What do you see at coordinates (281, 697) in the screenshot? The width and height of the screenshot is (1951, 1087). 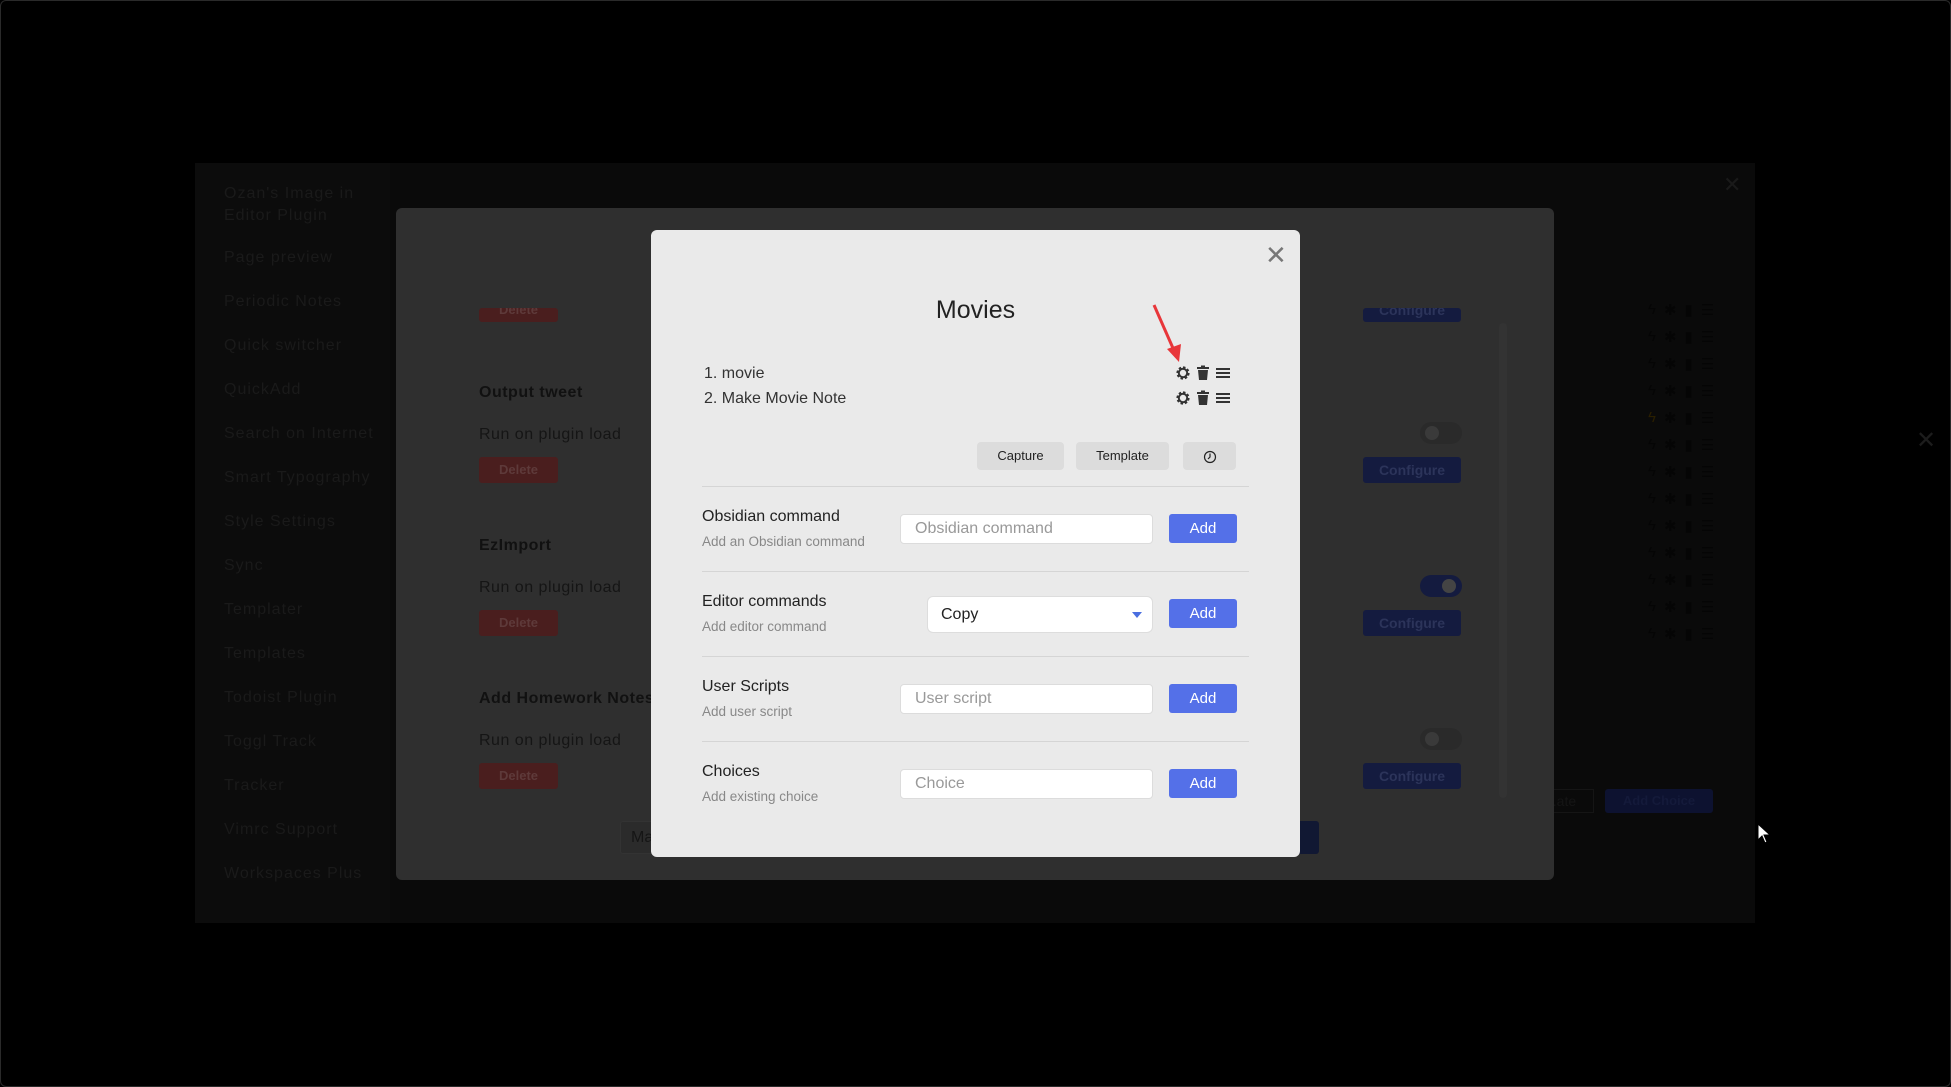 I see `sidebar-item: Todoist Plugin` at bounding box center [281, 697].